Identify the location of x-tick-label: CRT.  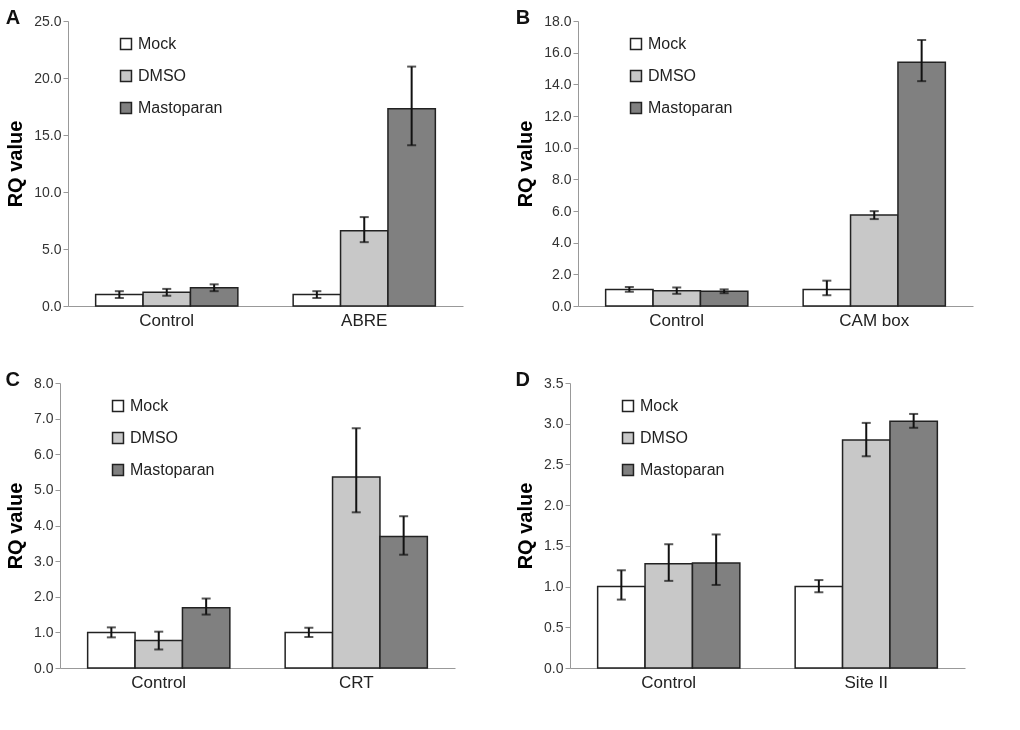
(356, 682).